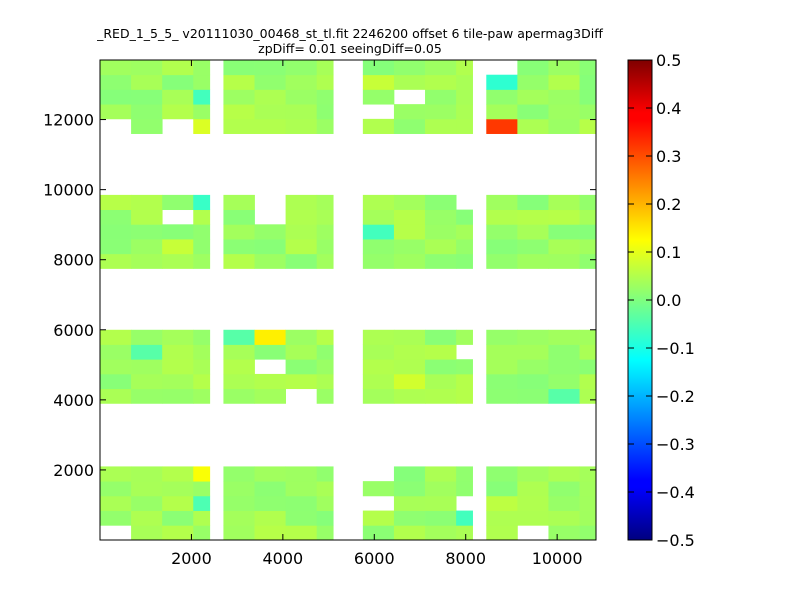 The height and width of the screenshot is (600, 800). Describe the element at coordinates (675, 348) in the screenshot. I see `colorbar-tick-label: −0.1` at that location.